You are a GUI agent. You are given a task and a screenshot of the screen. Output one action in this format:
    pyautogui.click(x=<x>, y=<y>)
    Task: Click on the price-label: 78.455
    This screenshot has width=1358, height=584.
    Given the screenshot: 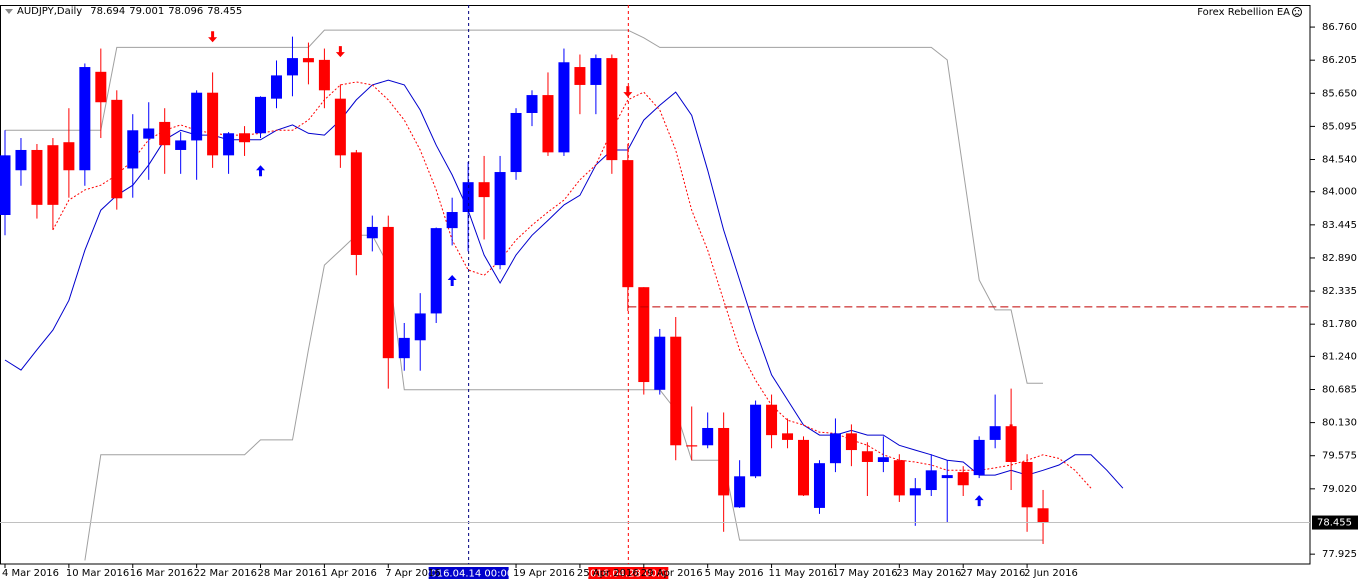 What is the action you would take?
    pyautogui.click(x=1334, y=523)
    